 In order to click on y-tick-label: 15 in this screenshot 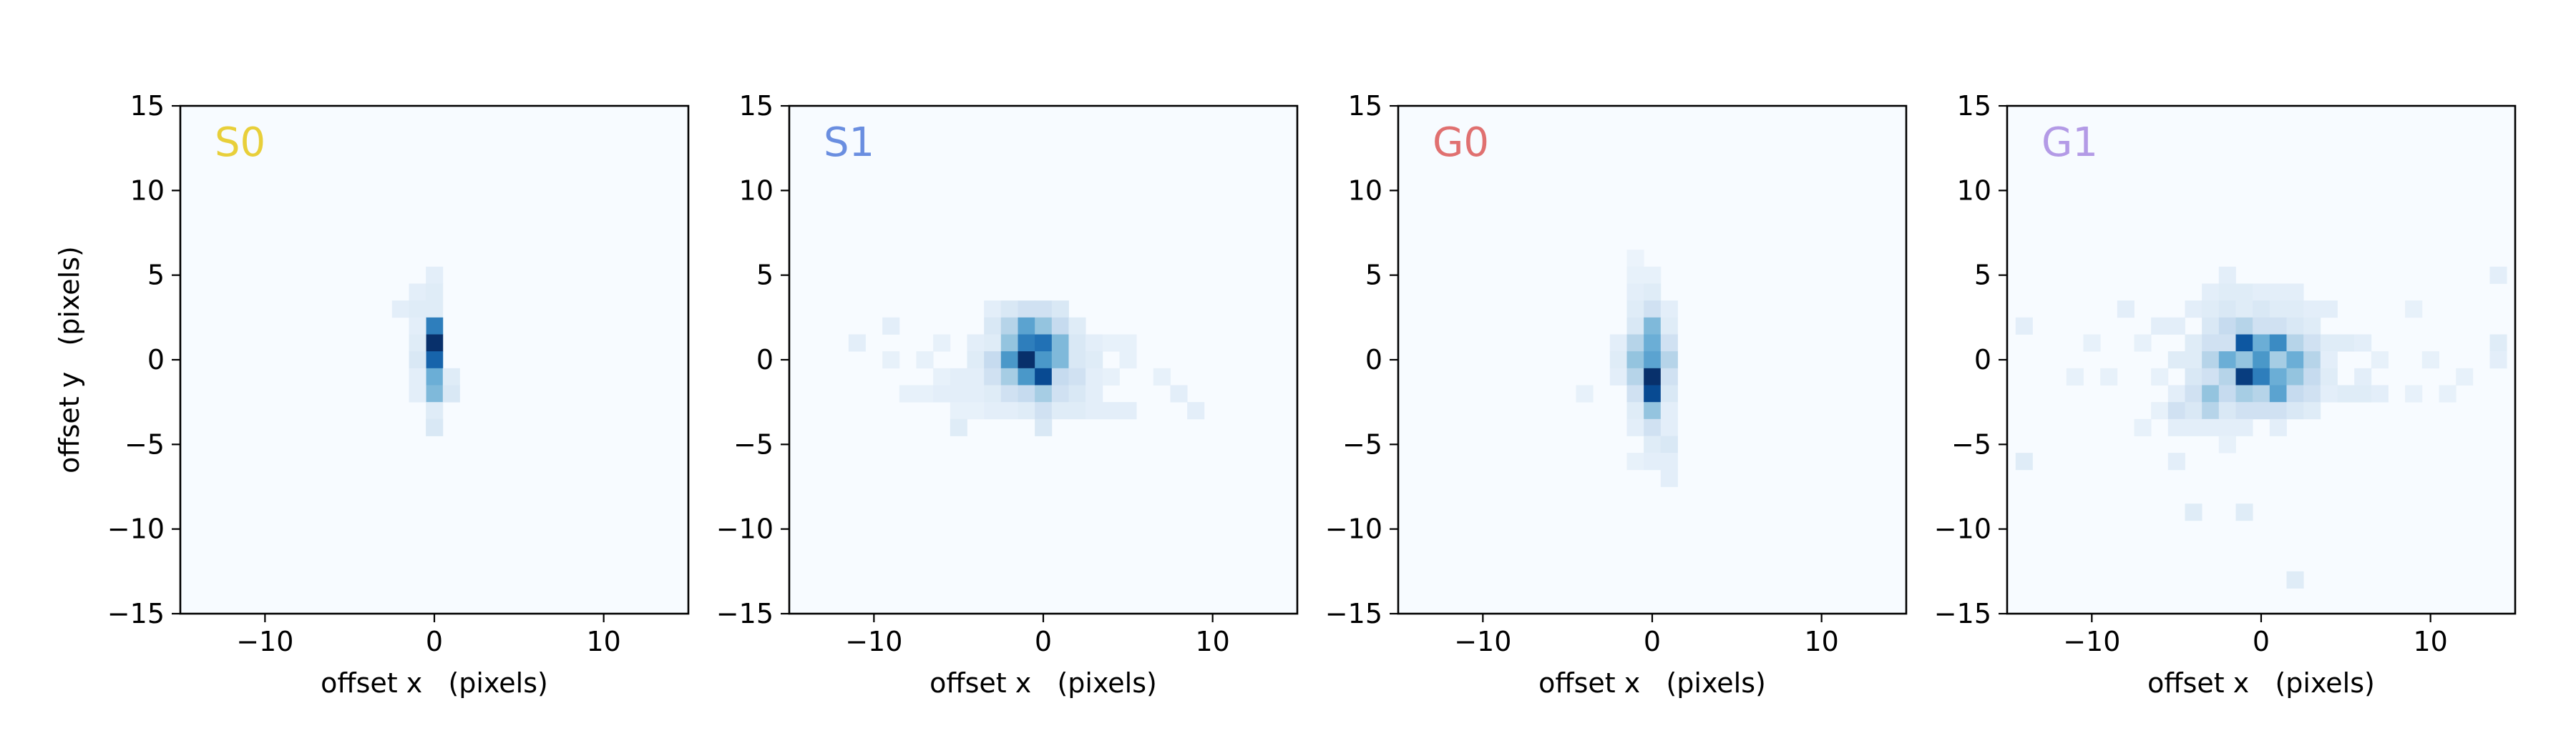, I will do `click(147, 106)`.